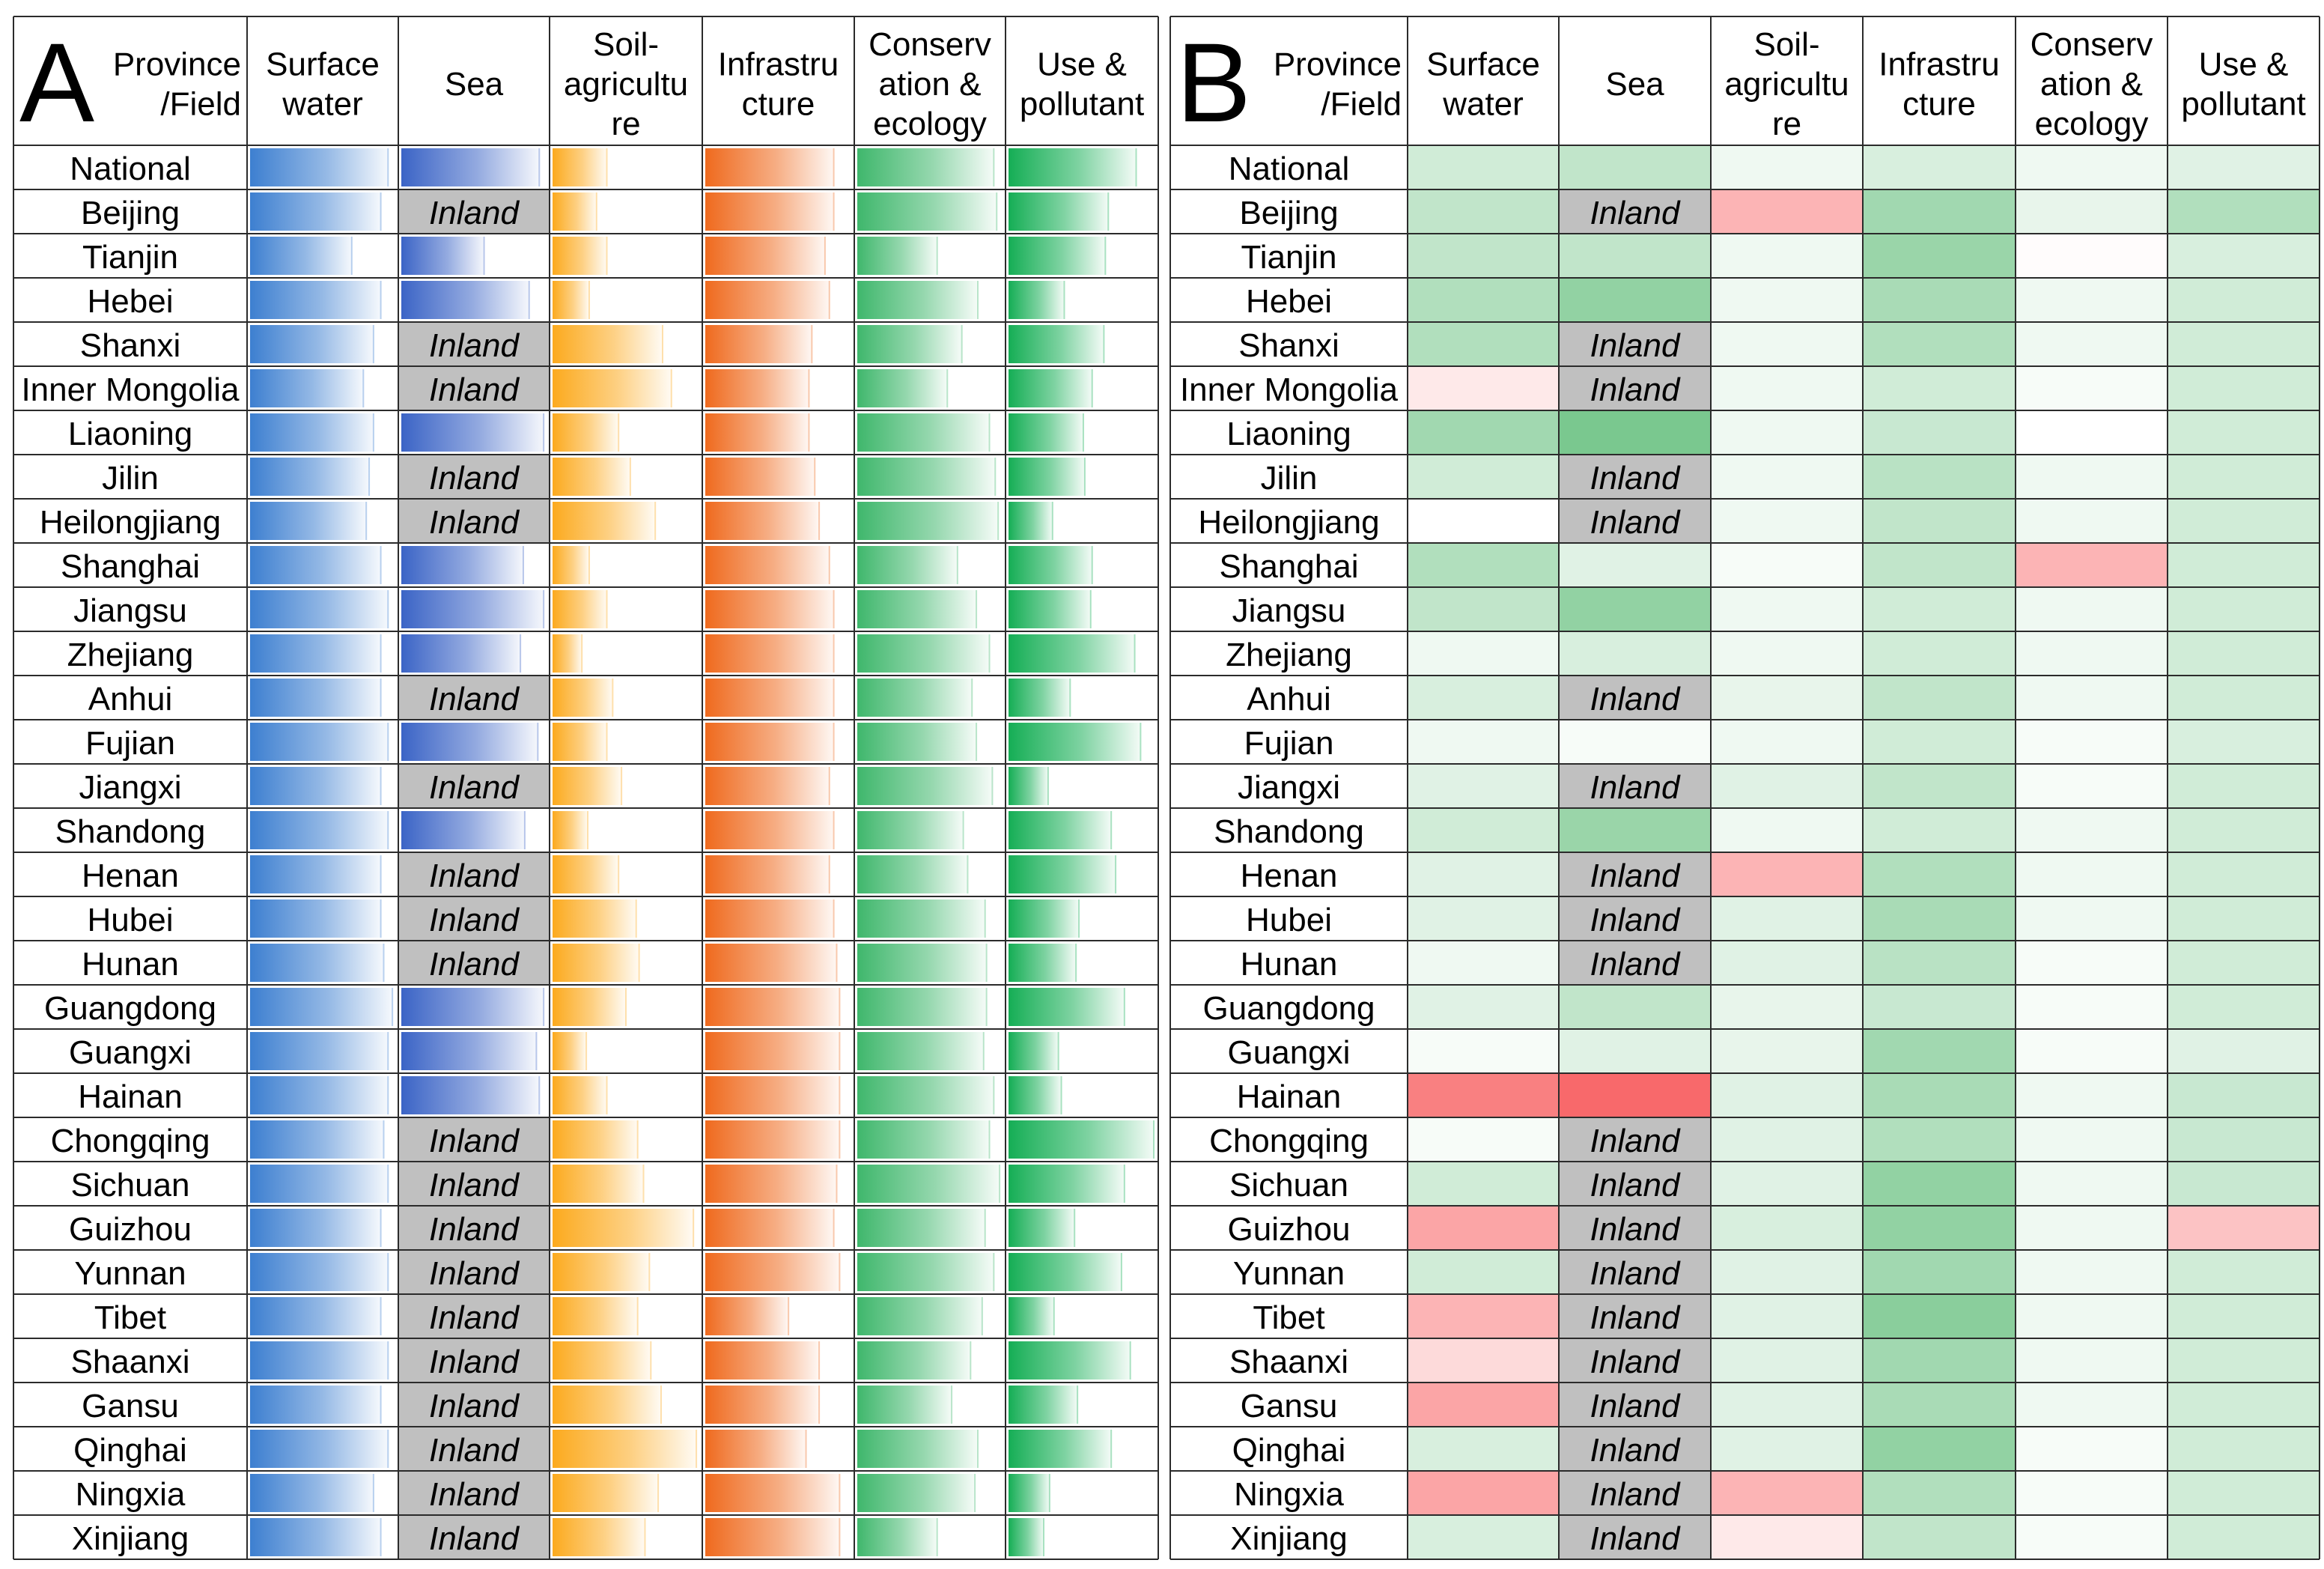 The width and height of the screenshot is (2324, 1569). I want to click on corner-header-line: /Field, so click(1361, 103).